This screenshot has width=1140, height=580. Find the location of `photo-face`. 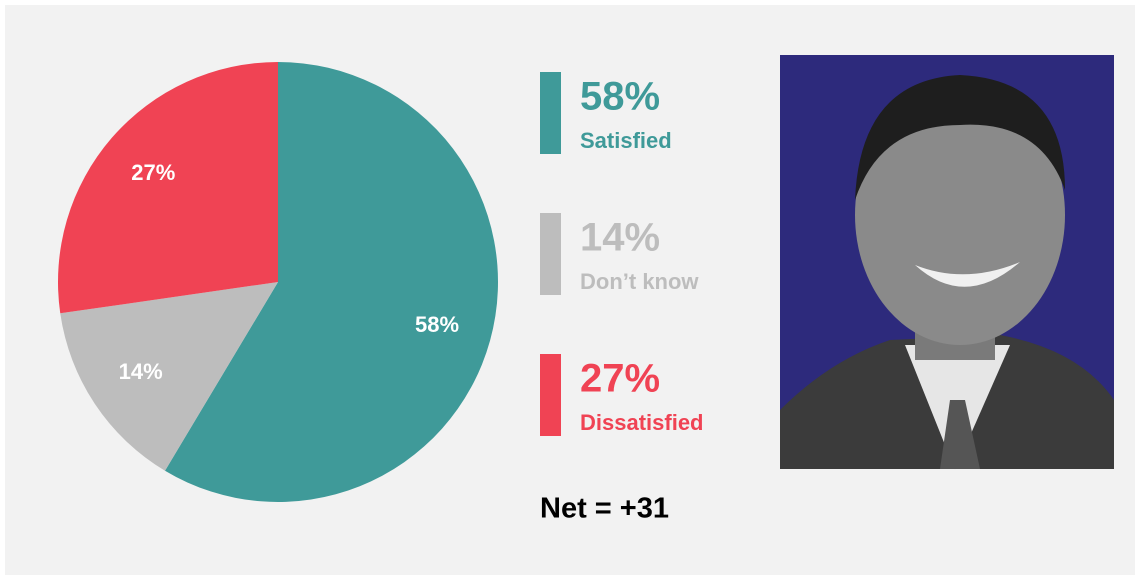

photo-face is located at coordinates (960, 215).